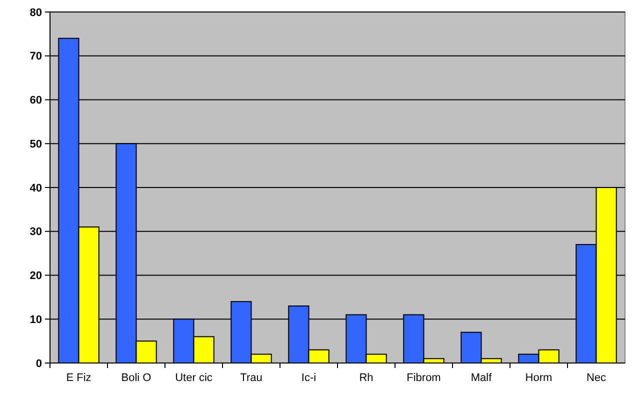 The height and width of the screenshot is (407, 643). I want to click on x-tick-label: Fibrom, so click(423, 378).